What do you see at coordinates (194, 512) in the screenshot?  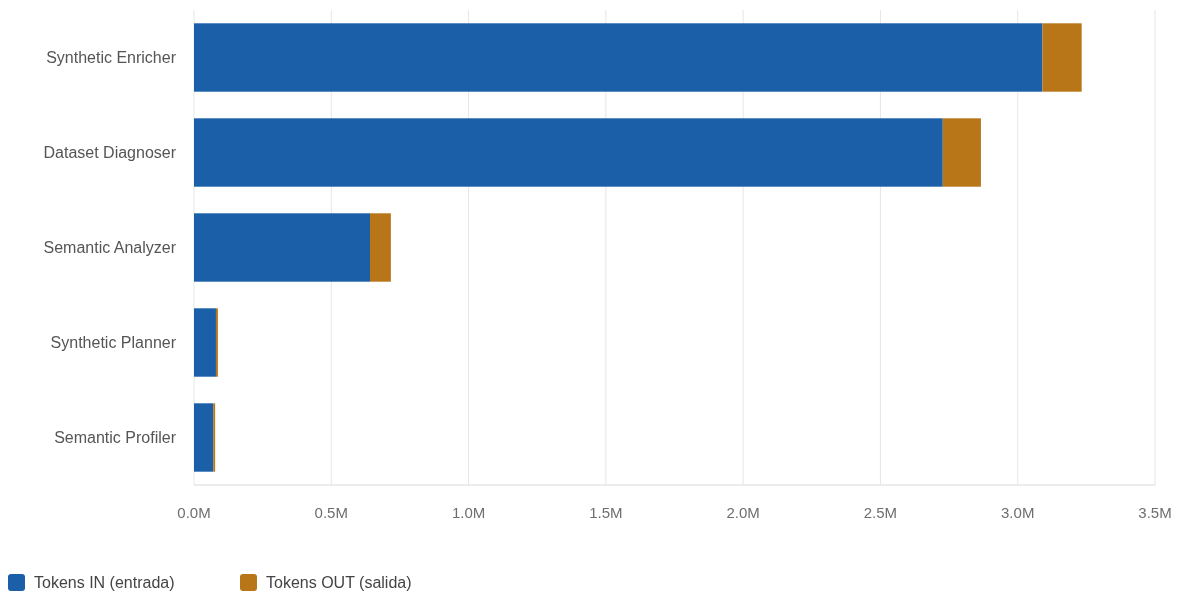 I see `x-tick-label: 0.0M` at bounding box center [194, 512].